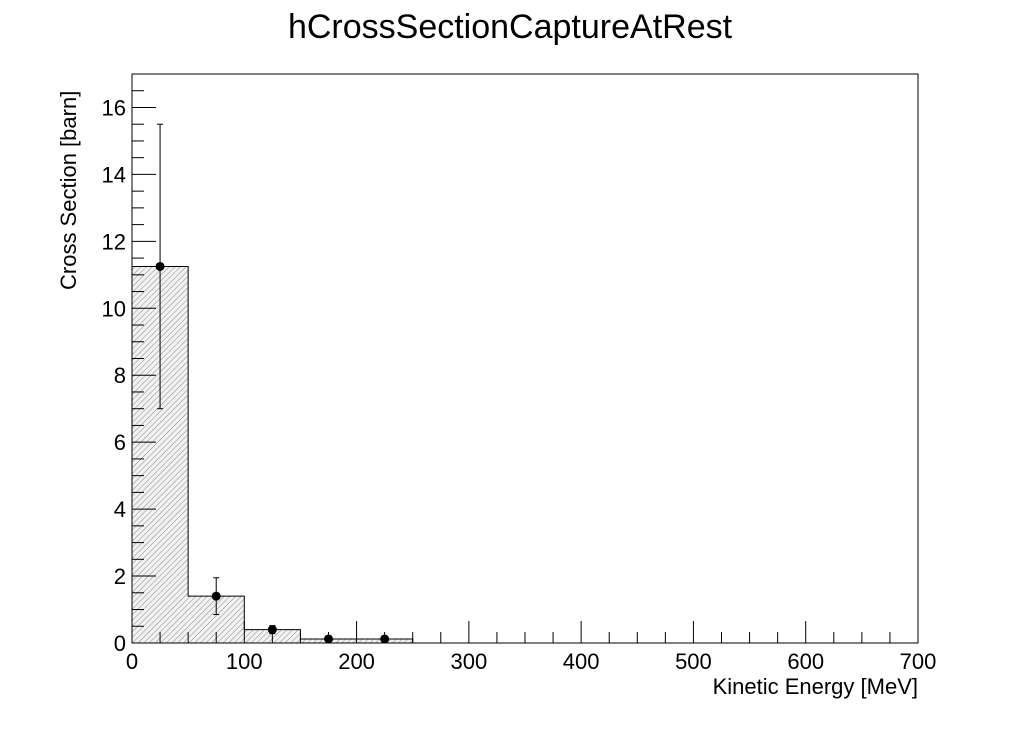  I want to click on x-tick-label: 100, so click(244, 661).